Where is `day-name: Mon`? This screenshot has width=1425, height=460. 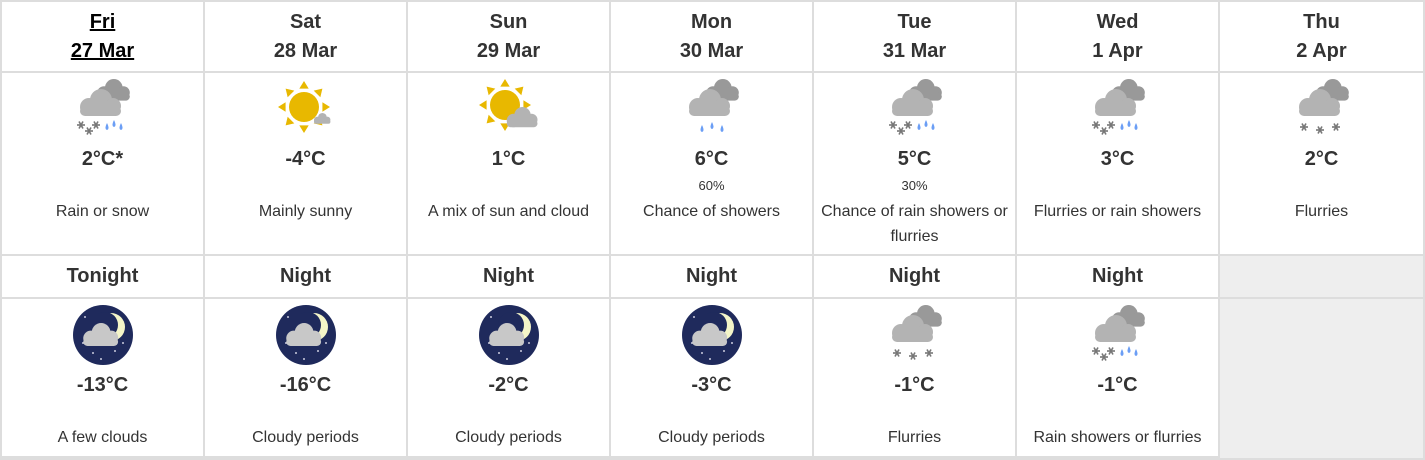
day-name: Mon is located at coordinates (711, 22).